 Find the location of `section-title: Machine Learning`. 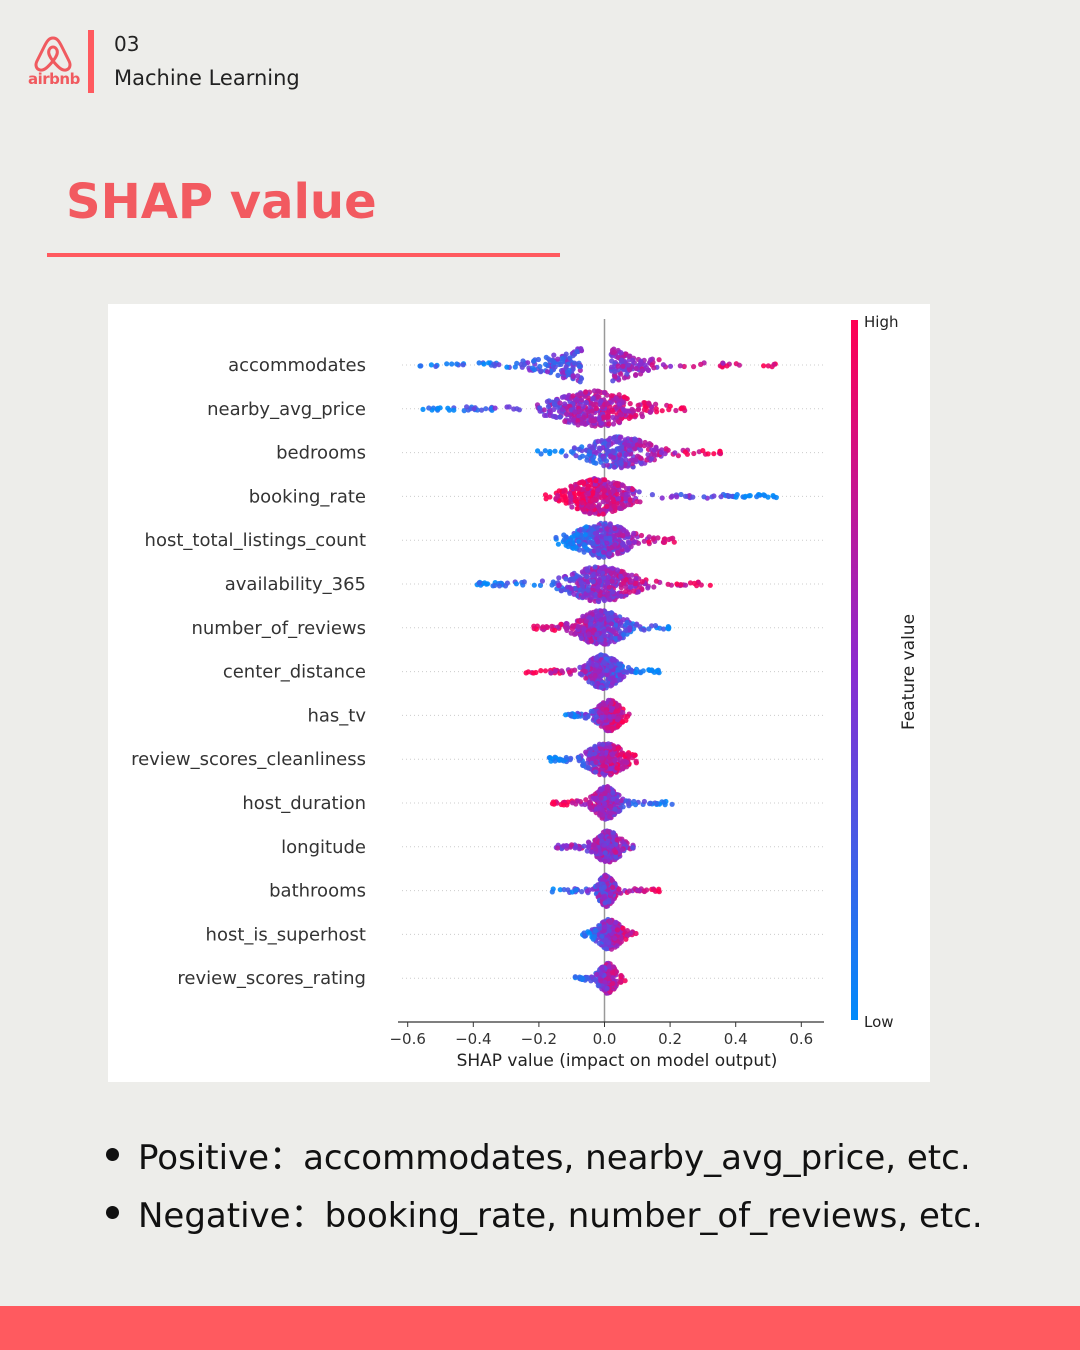

section-title: Machine Learning is located at coordinates (207, 78).